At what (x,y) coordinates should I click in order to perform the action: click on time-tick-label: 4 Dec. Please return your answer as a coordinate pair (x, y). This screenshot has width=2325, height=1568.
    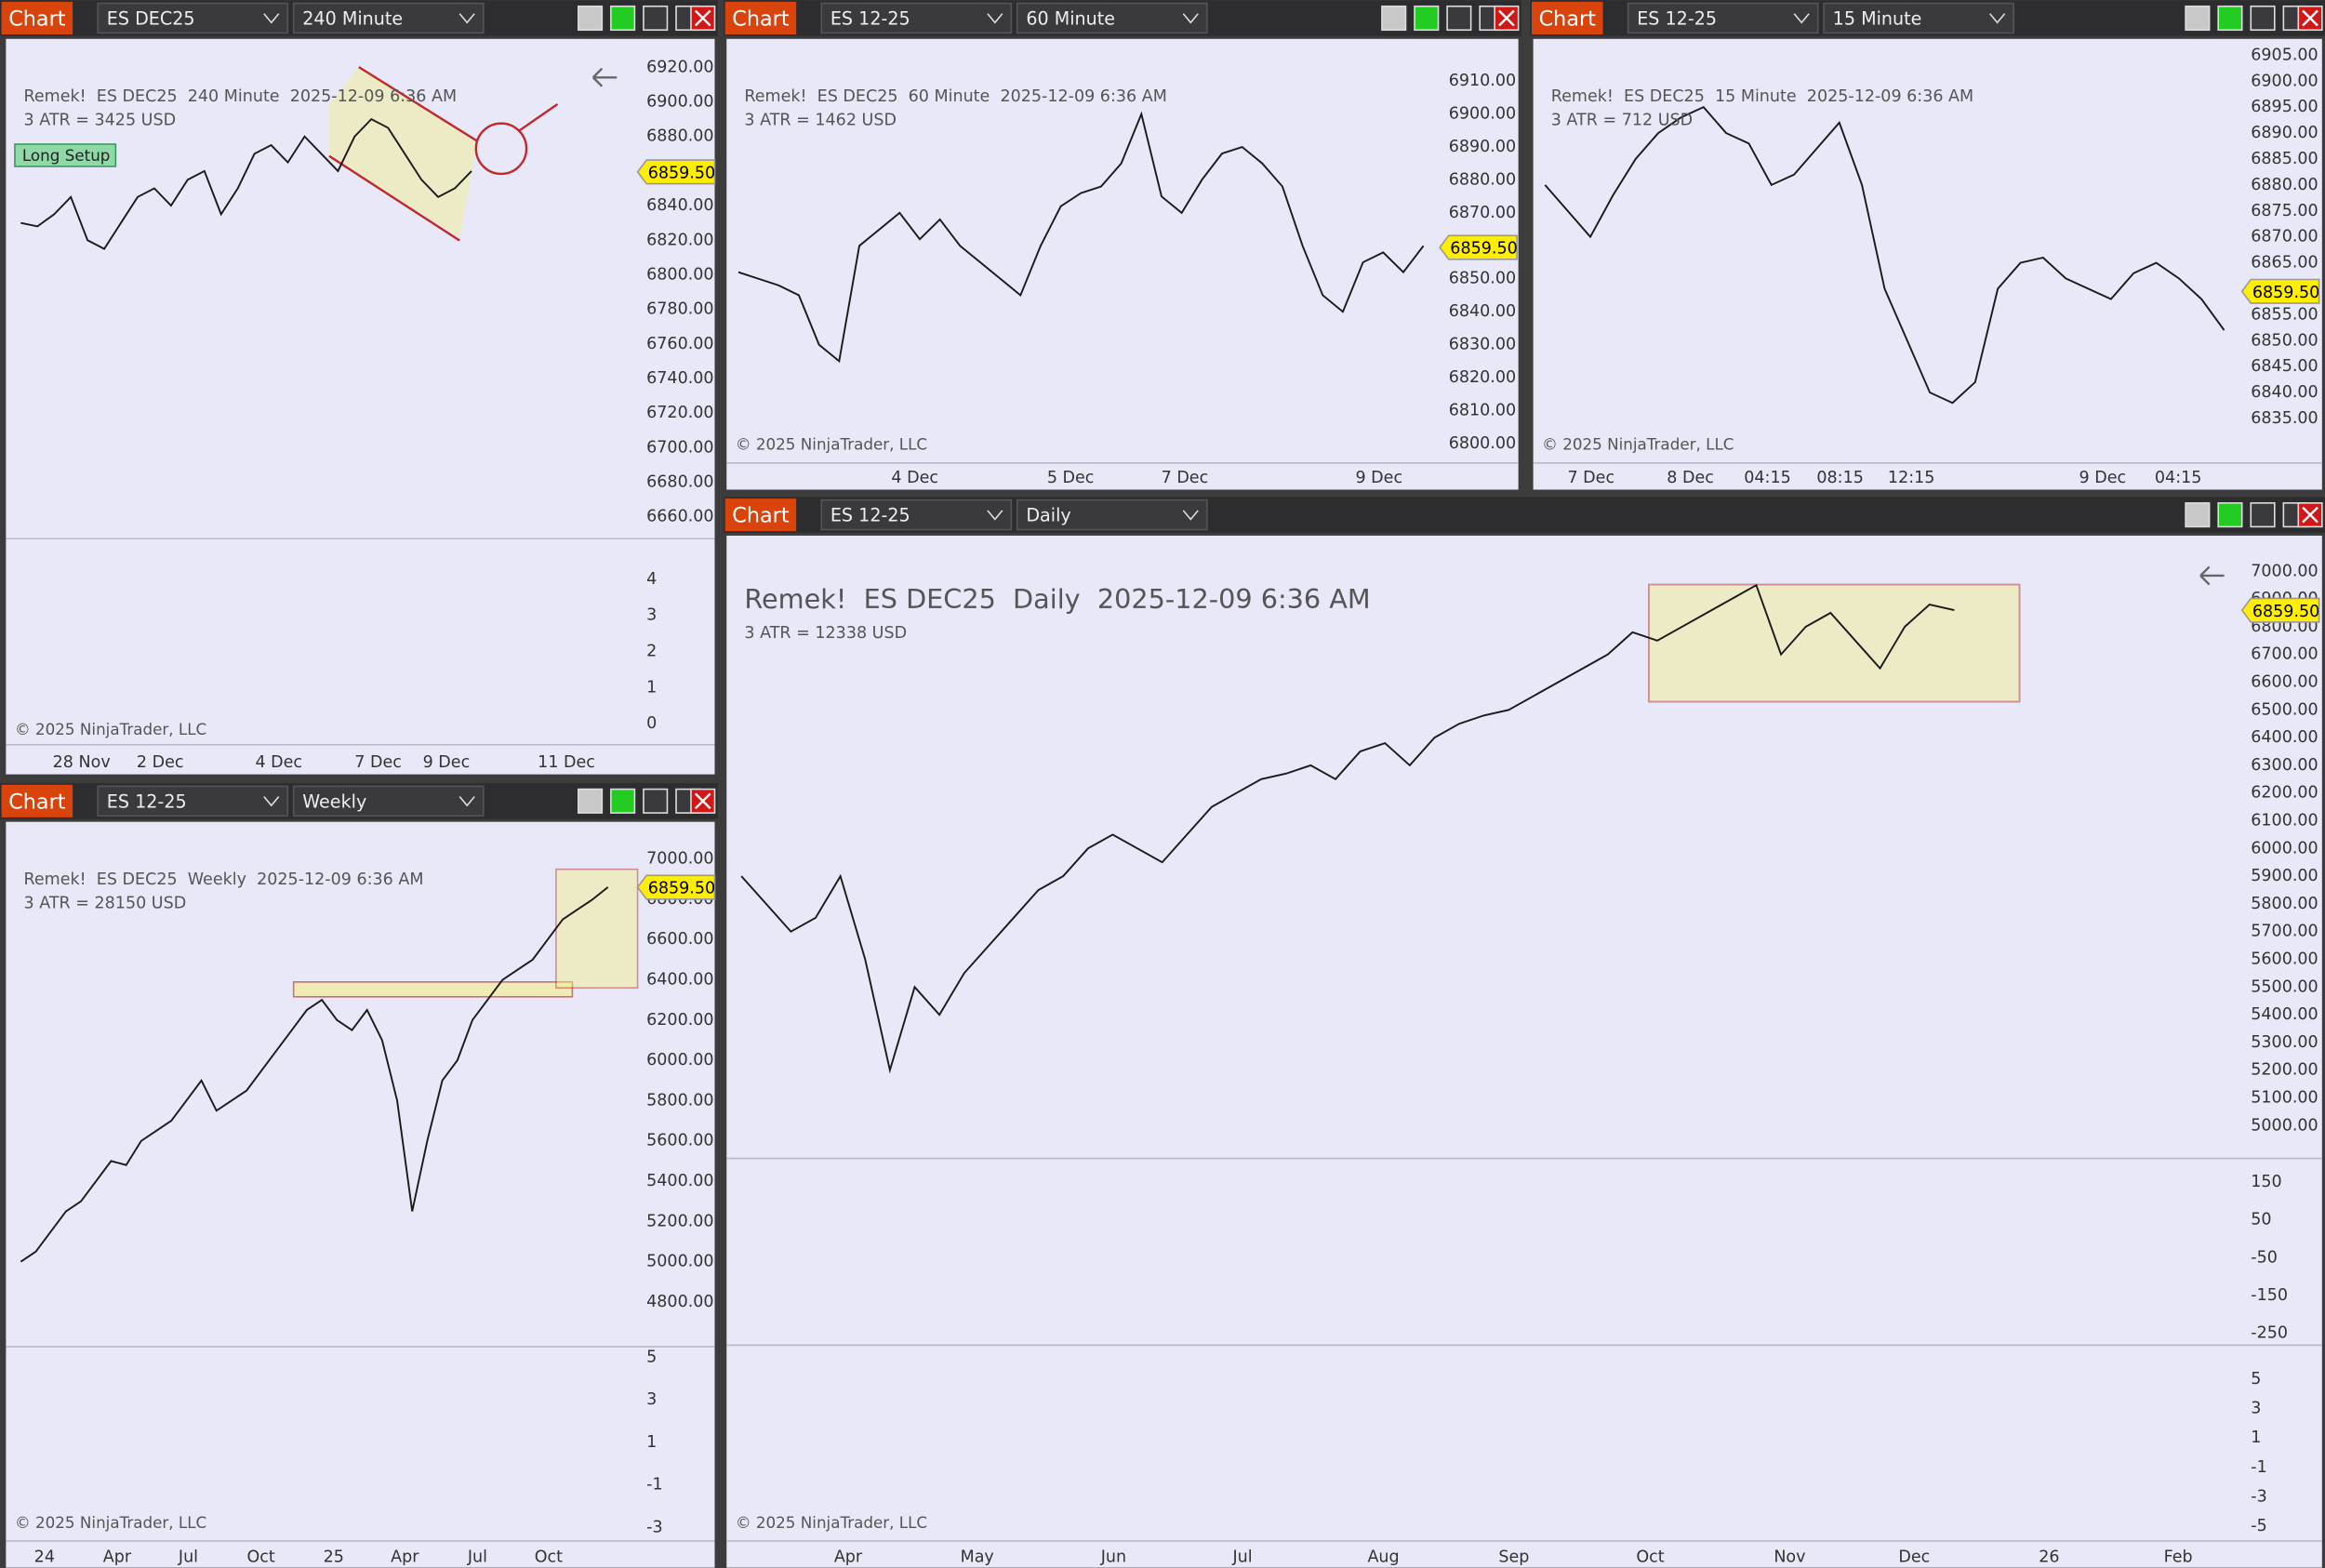
    Looking at the image, I should click on (278, 762).